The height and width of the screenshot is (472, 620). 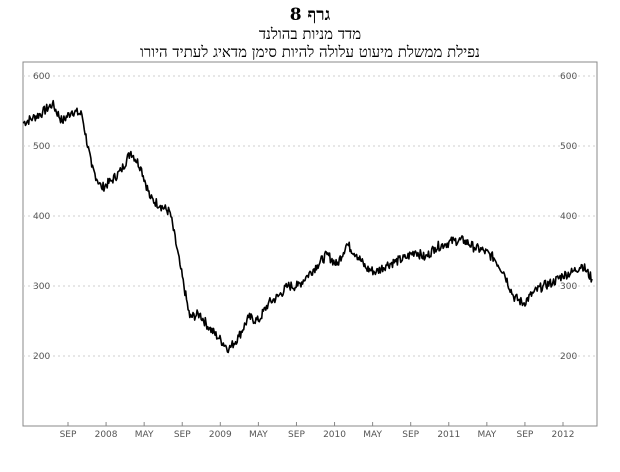 What do you see at coordinates (568, 357) in the screenshot?
I see `y-tick-label-right: 200` at bounding box center [568, 357].